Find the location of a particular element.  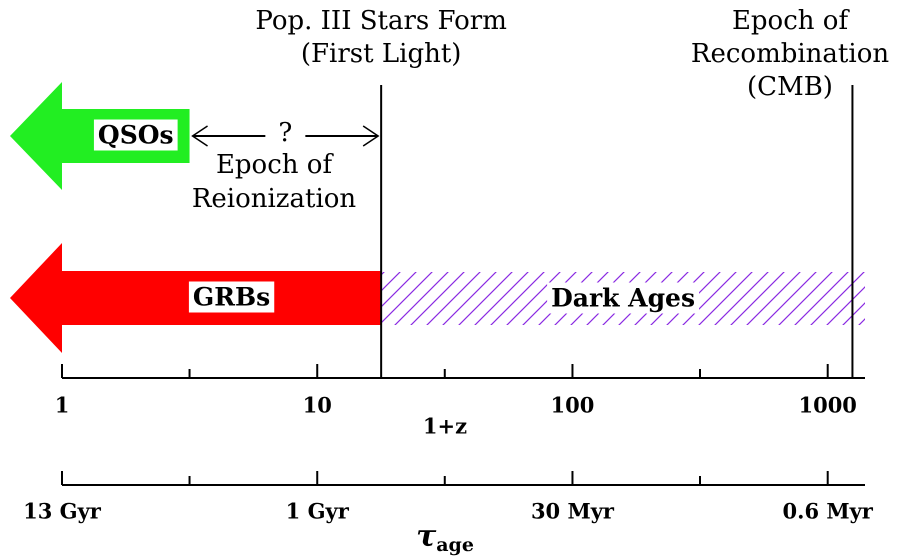

tick-label: 1 is located at coordinates (62, 405).